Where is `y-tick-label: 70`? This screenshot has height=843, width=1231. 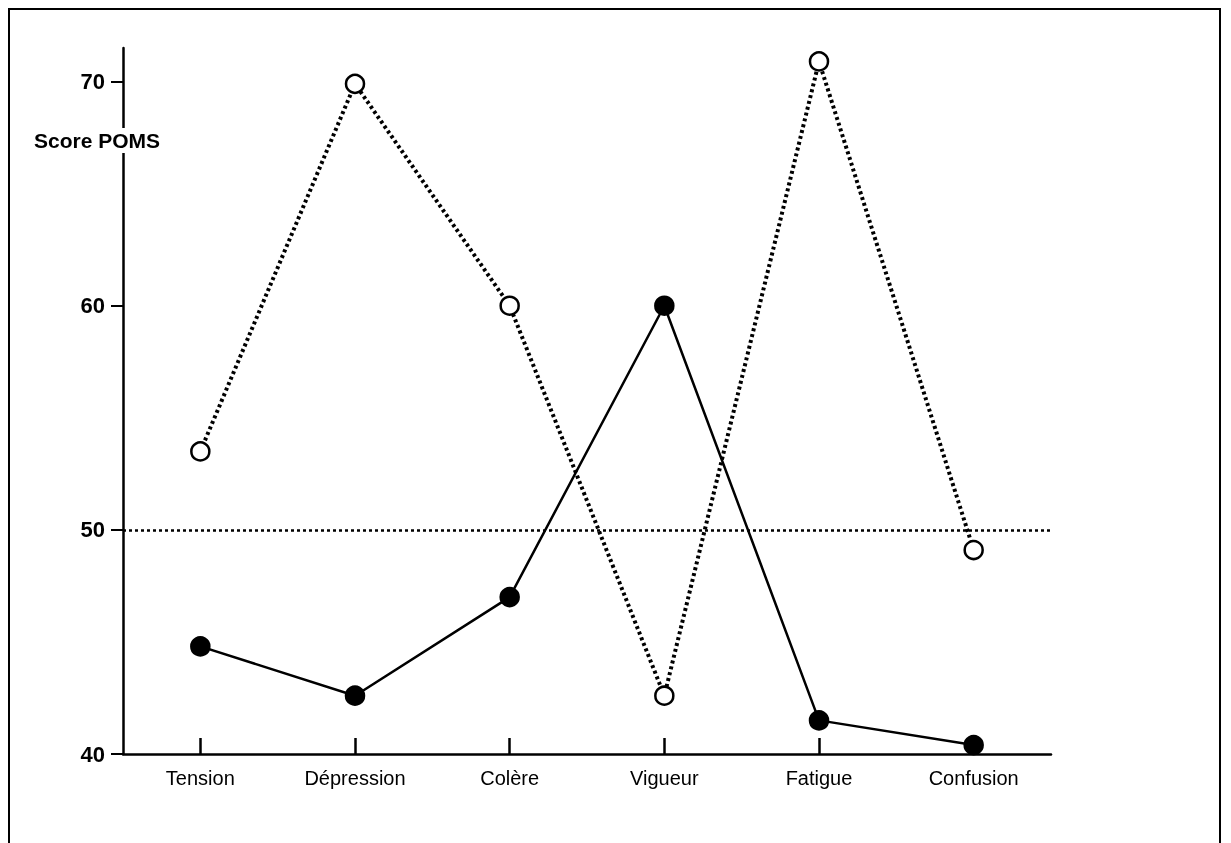
y-tick-label: 70 is located at coordinates (92, 82).